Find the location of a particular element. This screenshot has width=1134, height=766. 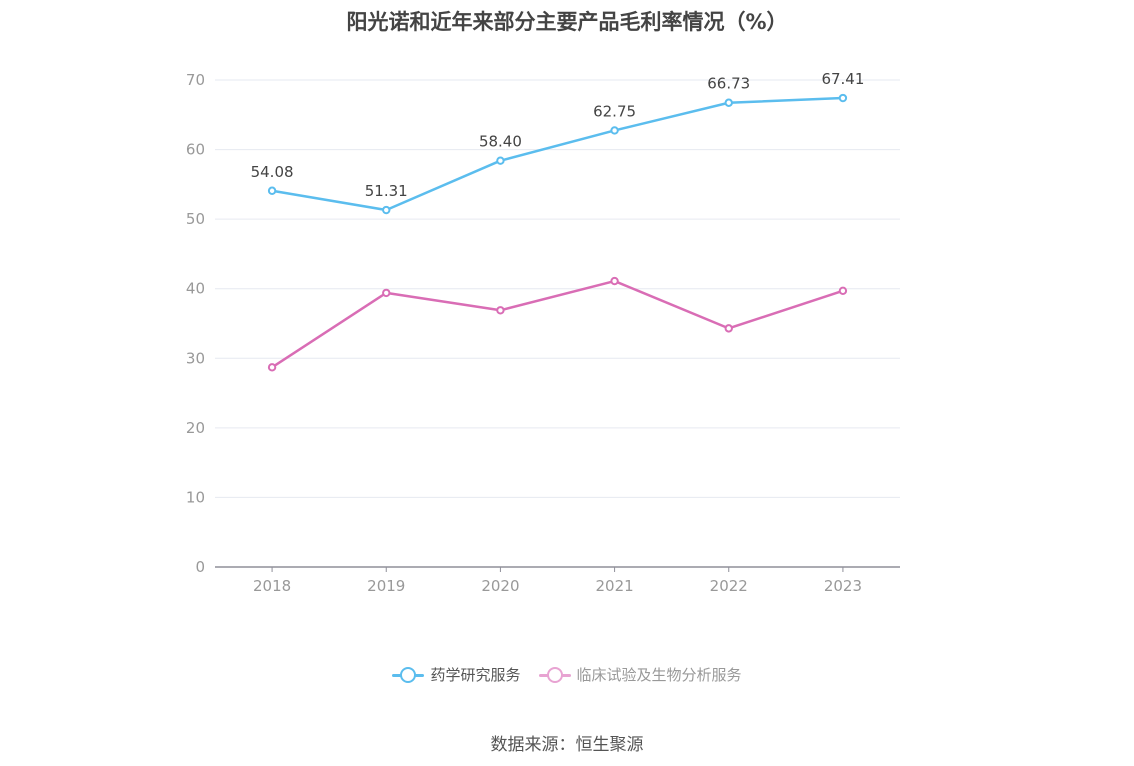

legend-item-clinical-trials: 临床试验及生物分析服务 is located at coordinates (640, 674).